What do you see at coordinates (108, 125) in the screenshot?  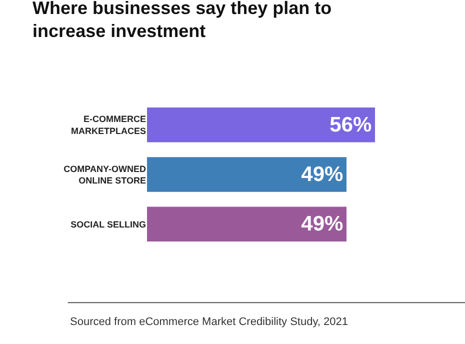 I see `y-tick-label: E-COMMERCE MARKETPLACES` at bounding box center [108, 125].